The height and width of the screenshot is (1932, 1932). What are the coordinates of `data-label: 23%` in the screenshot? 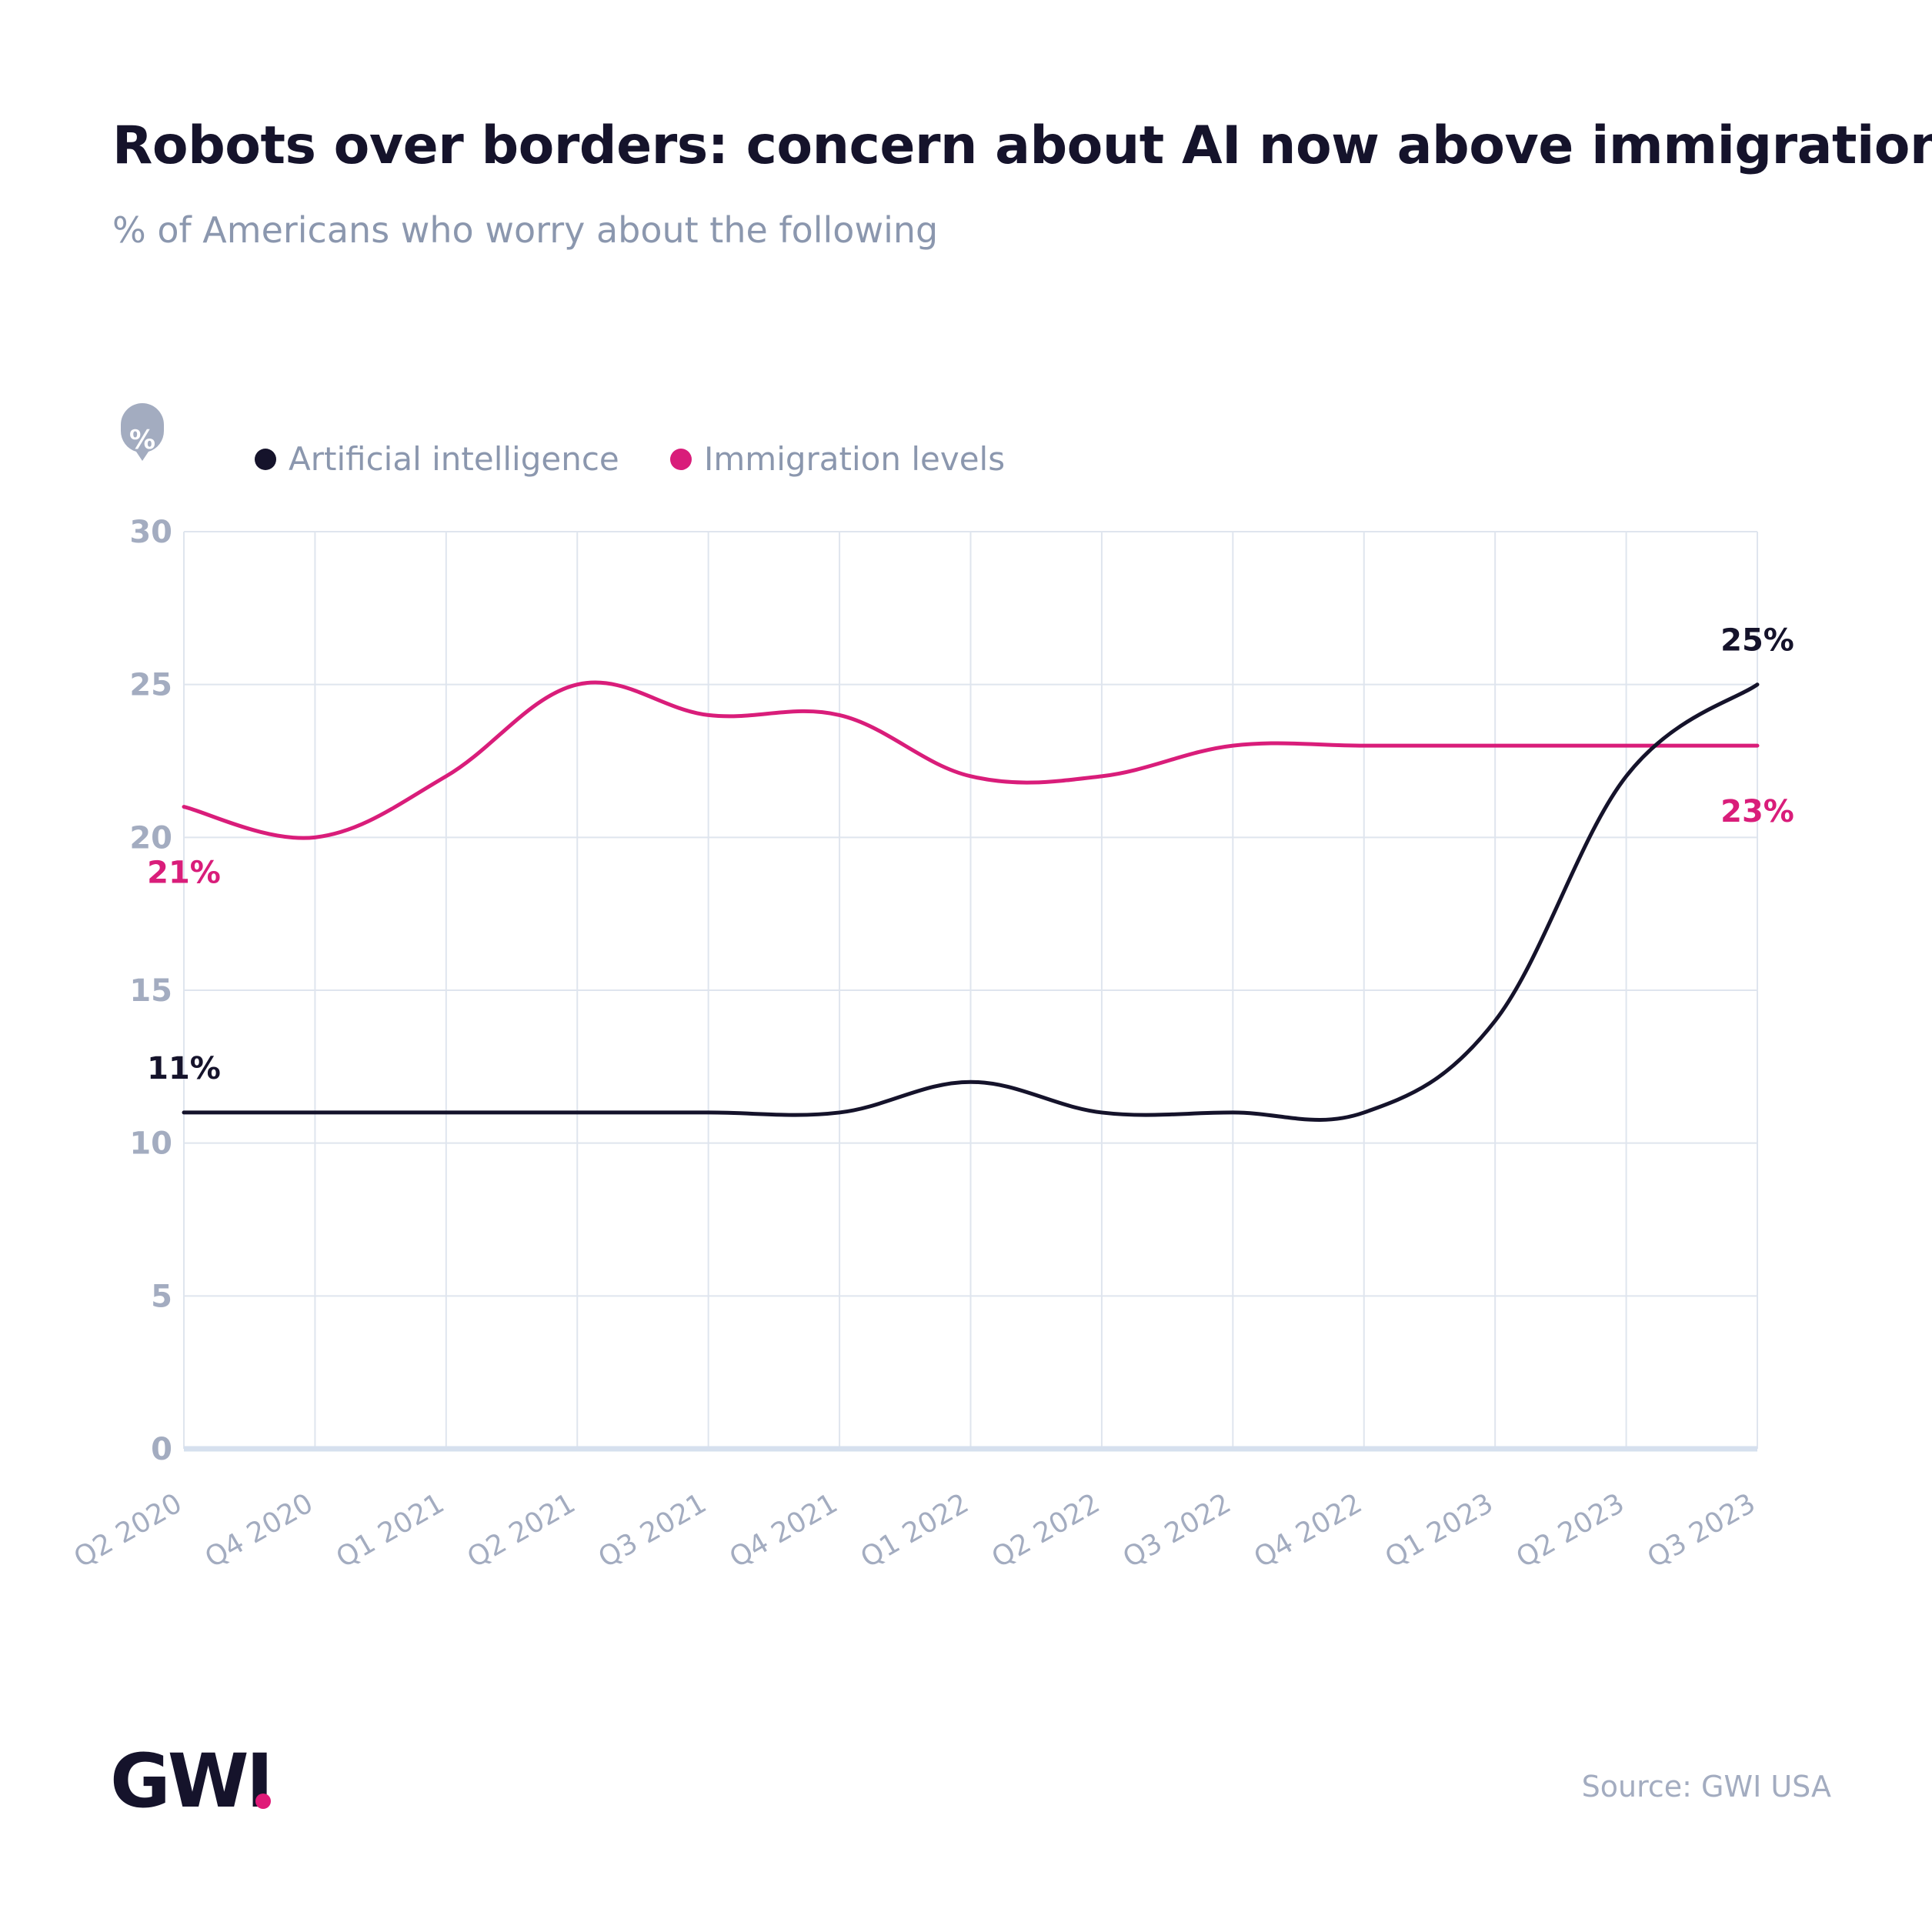 It's located at (1757, 812).